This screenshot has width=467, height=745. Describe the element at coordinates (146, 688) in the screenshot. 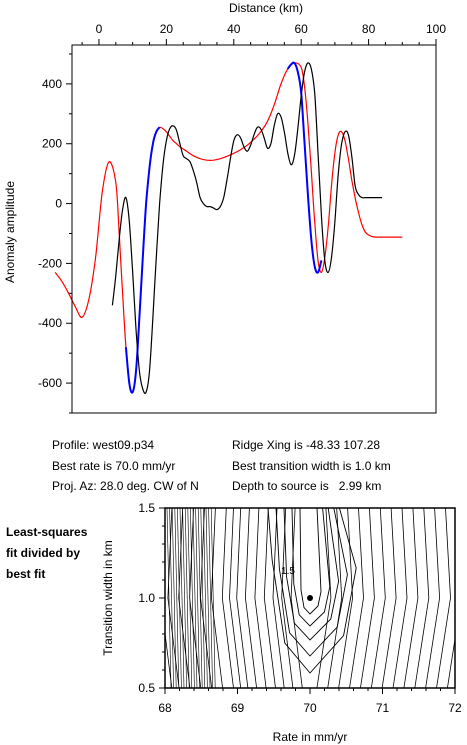

I see `bottom-y-tick-label: 0.5` at that location.